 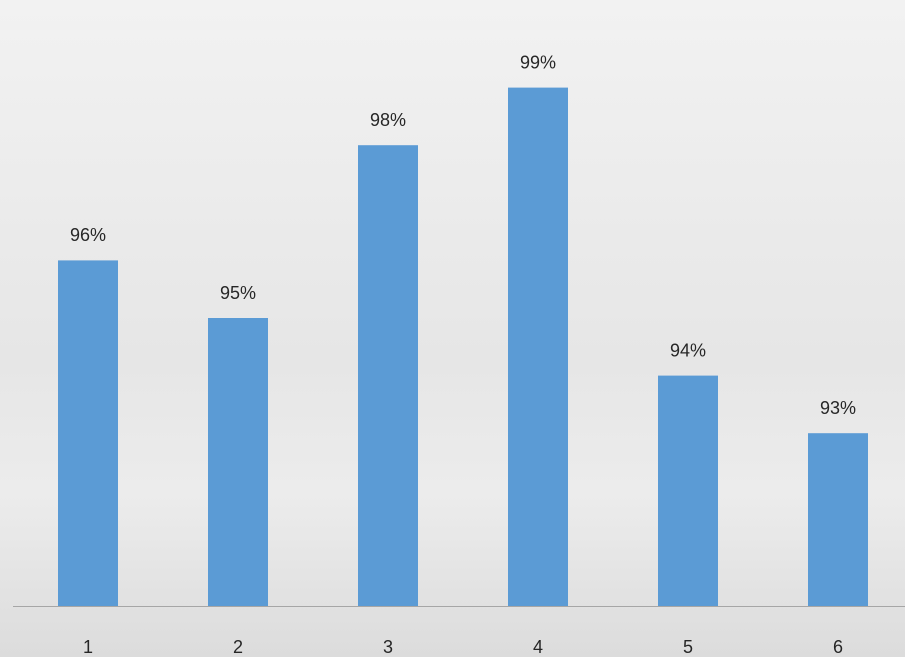 I want to click on value-label: 95%, so click(x=238, y=293).